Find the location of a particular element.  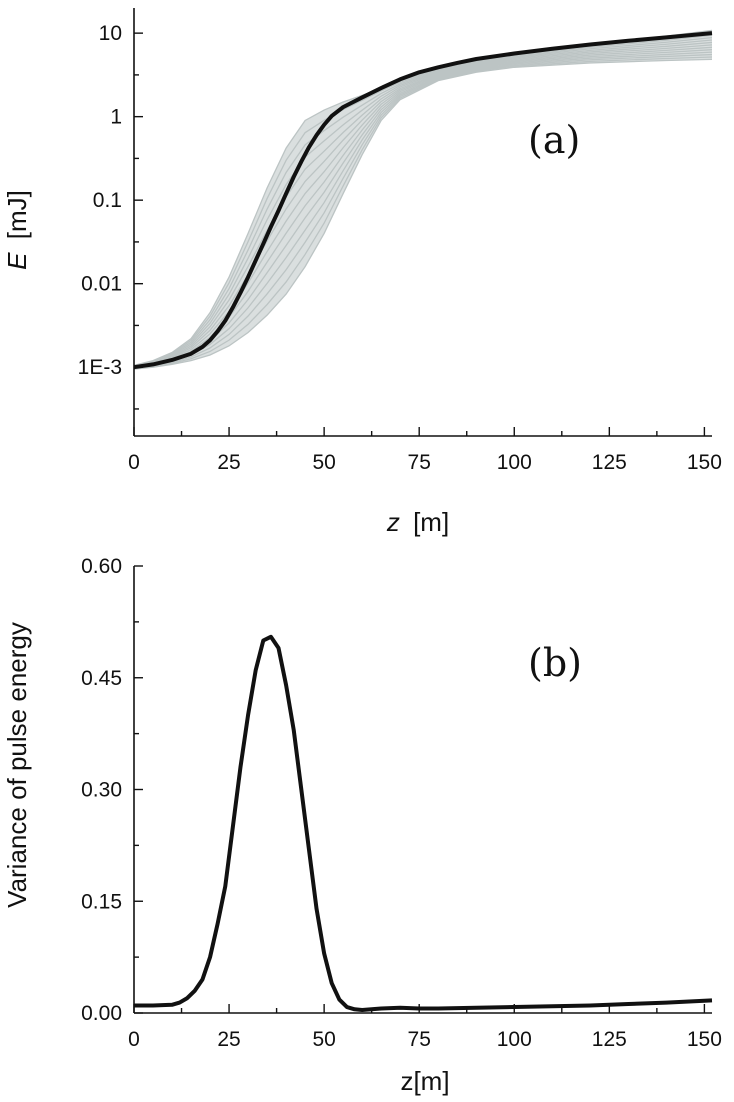

x-axis-label-a: z [m] is located at coordinates (417, 522).